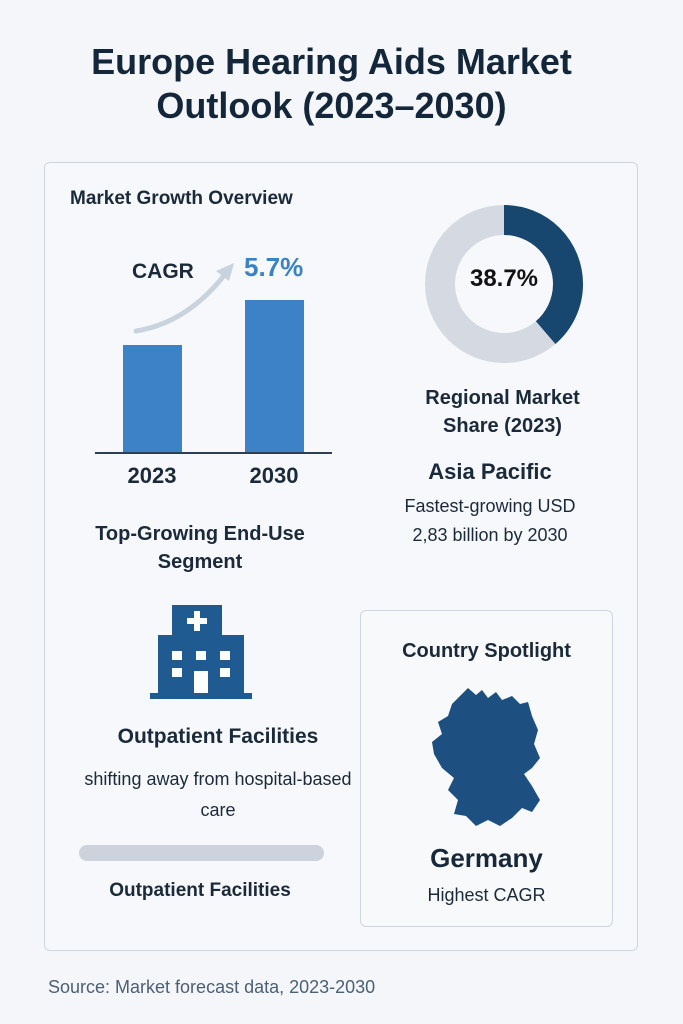 This screenshot has width=683, height=1024. What do you see at coordinates (152, 475) in the screenshot?
I see `year-label-2023: 2023` at bounding box center [152, 475].